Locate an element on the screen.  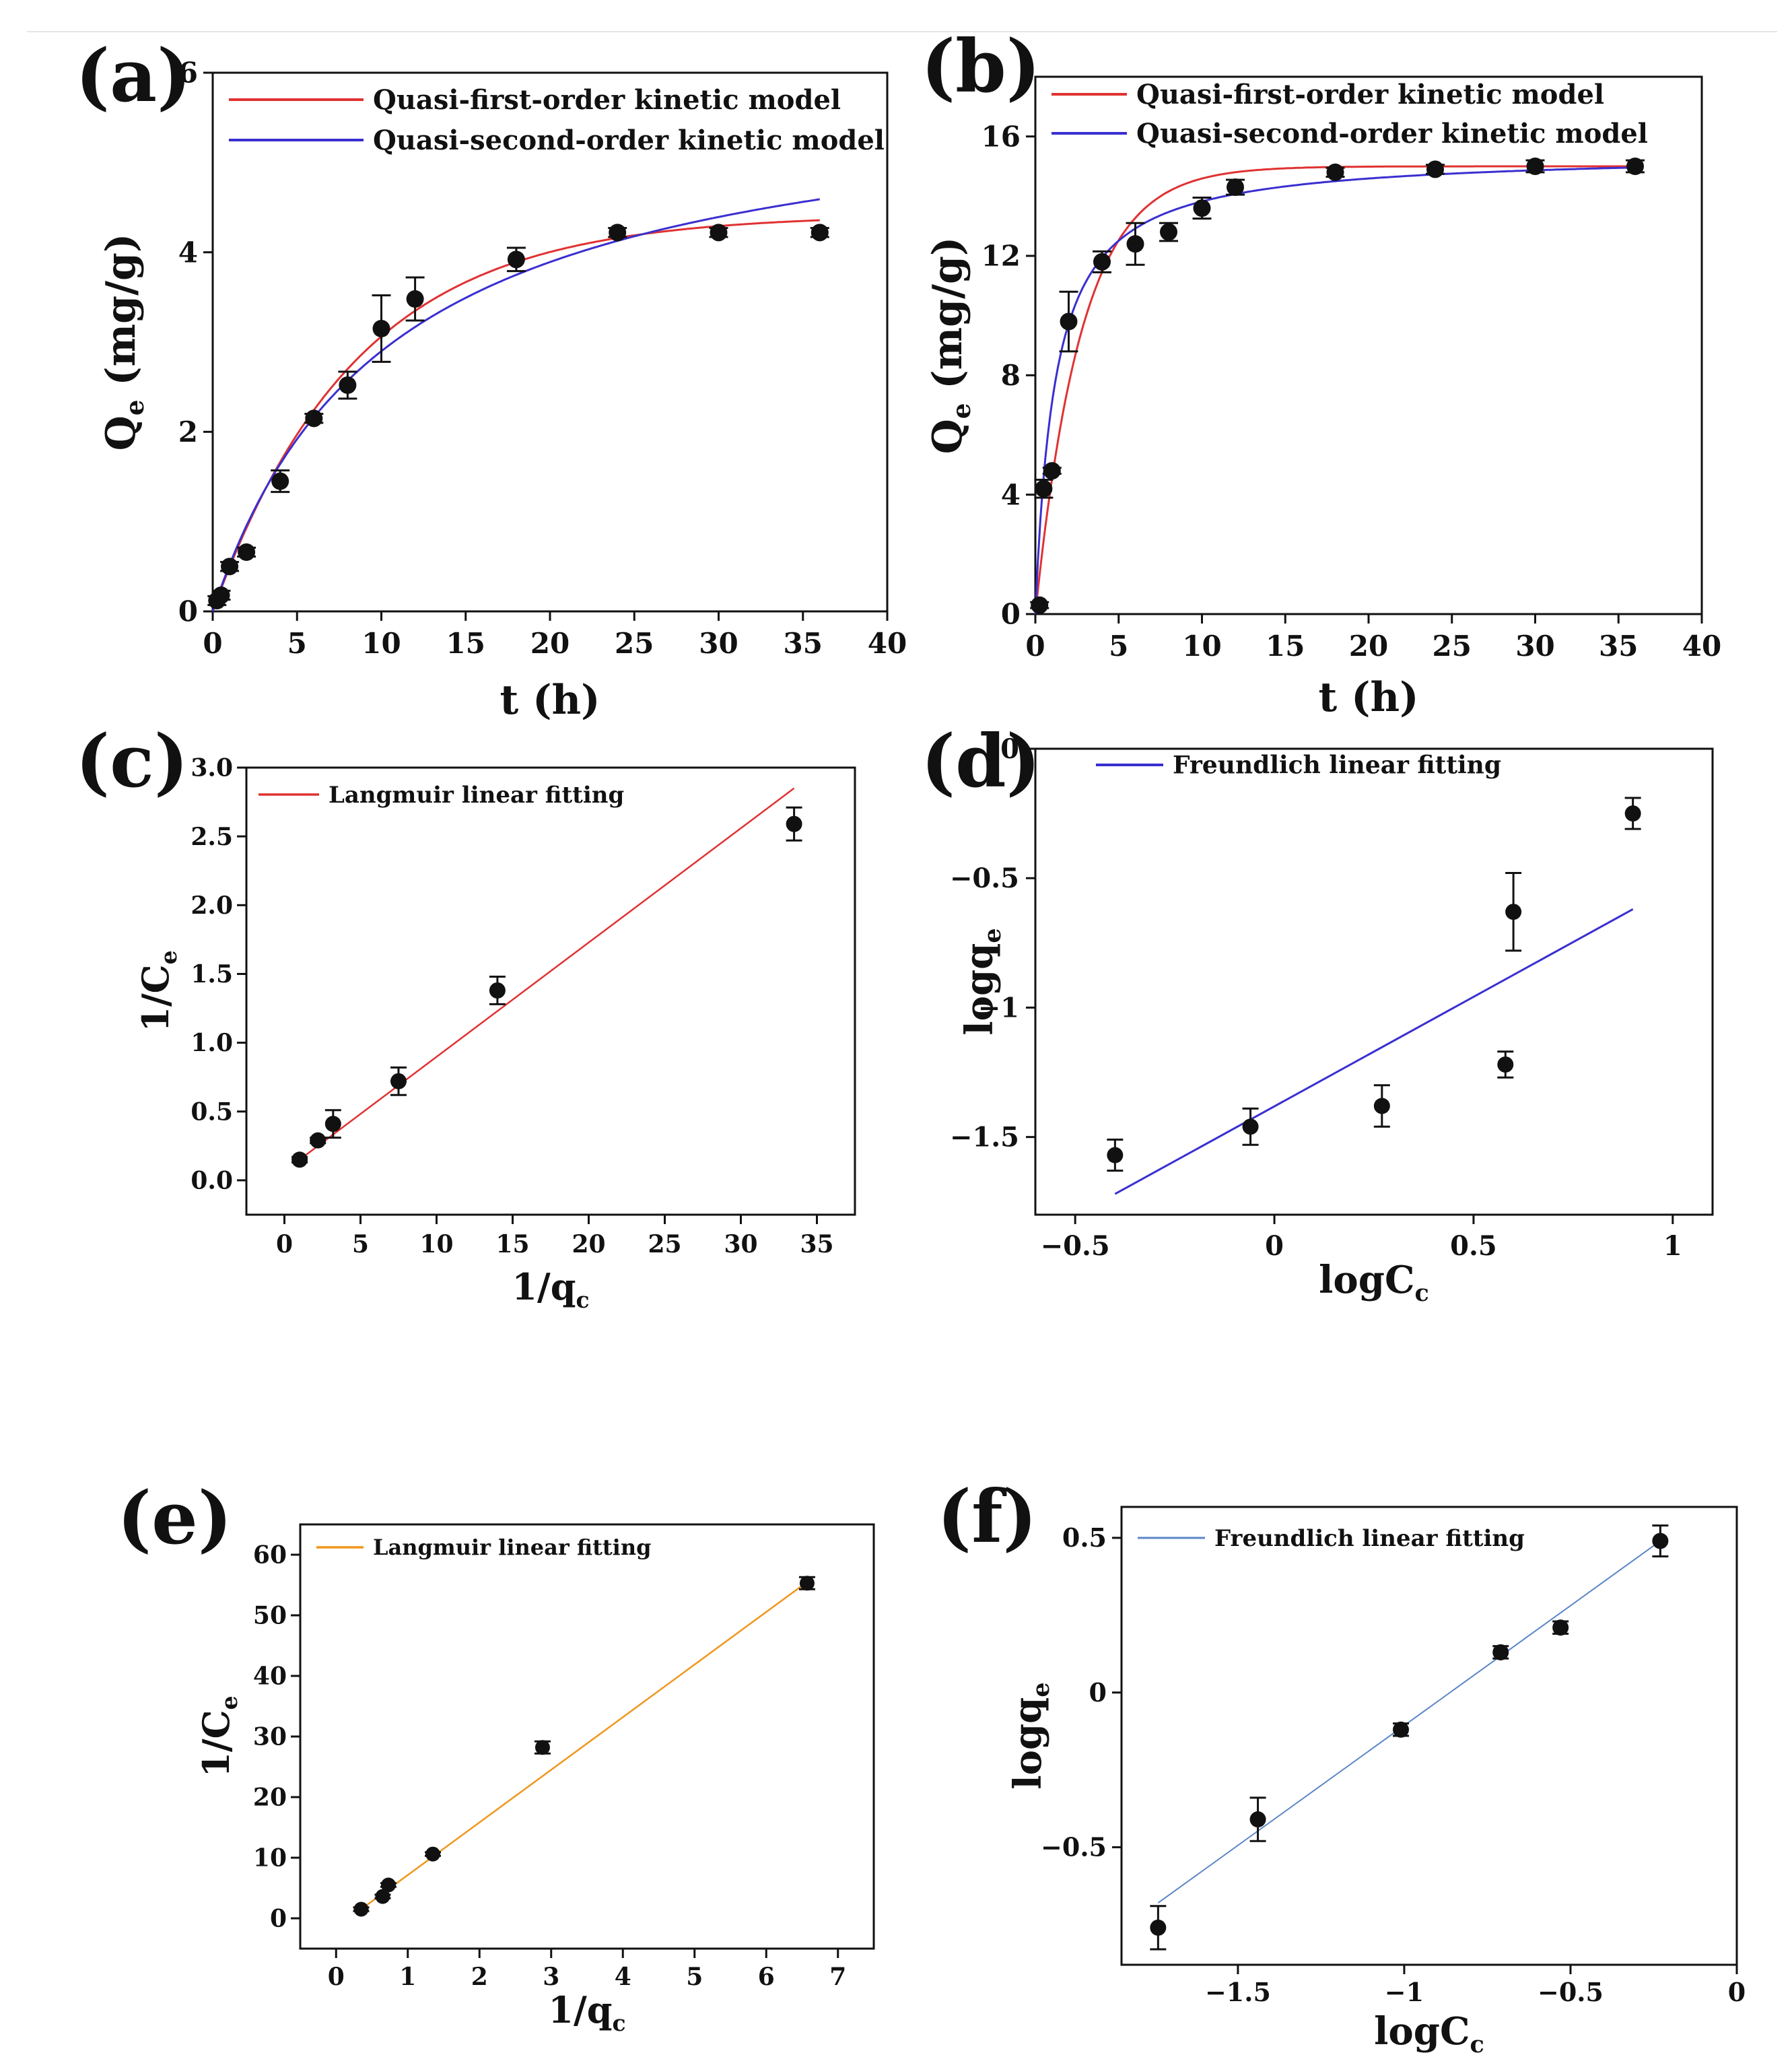
legend-label: Quasi-first-order kinetic model is located at coordinates (607, 100).